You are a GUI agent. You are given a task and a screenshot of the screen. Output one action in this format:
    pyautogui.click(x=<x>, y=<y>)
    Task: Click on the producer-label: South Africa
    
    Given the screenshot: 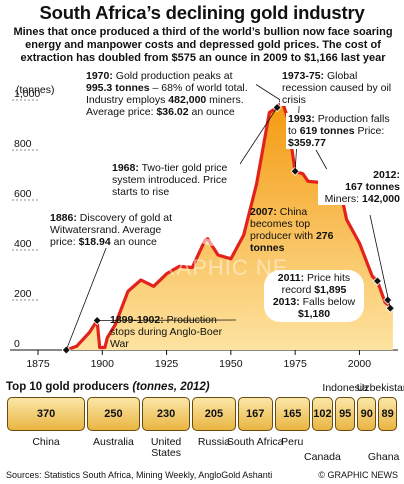 What is the action you would take?
    pyautogui.click(x=255, y=442)
    